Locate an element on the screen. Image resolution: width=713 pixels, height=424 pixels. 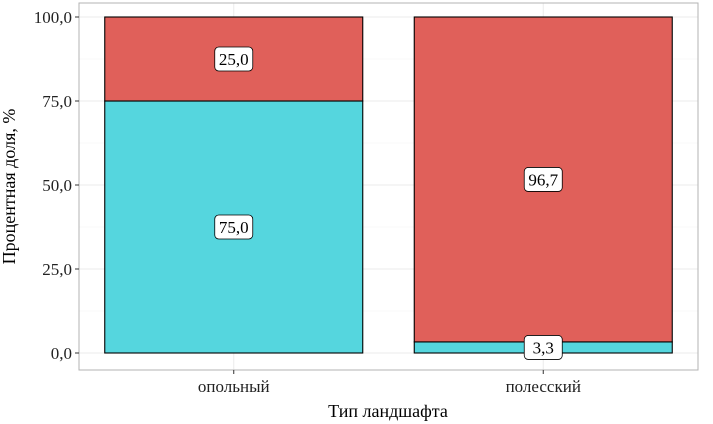
data-label: 3,3 is located at coordinates (543, 347).